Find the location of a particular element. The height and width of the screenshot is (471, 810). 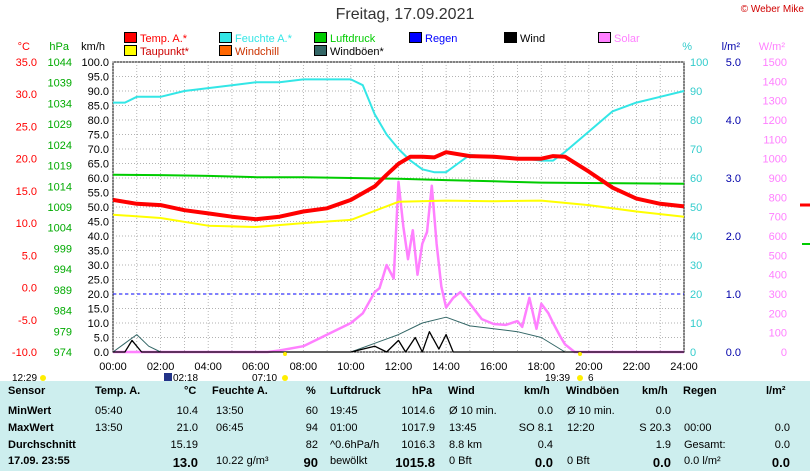

tick-pressure: 1024 is located at coordinates (60, 146).